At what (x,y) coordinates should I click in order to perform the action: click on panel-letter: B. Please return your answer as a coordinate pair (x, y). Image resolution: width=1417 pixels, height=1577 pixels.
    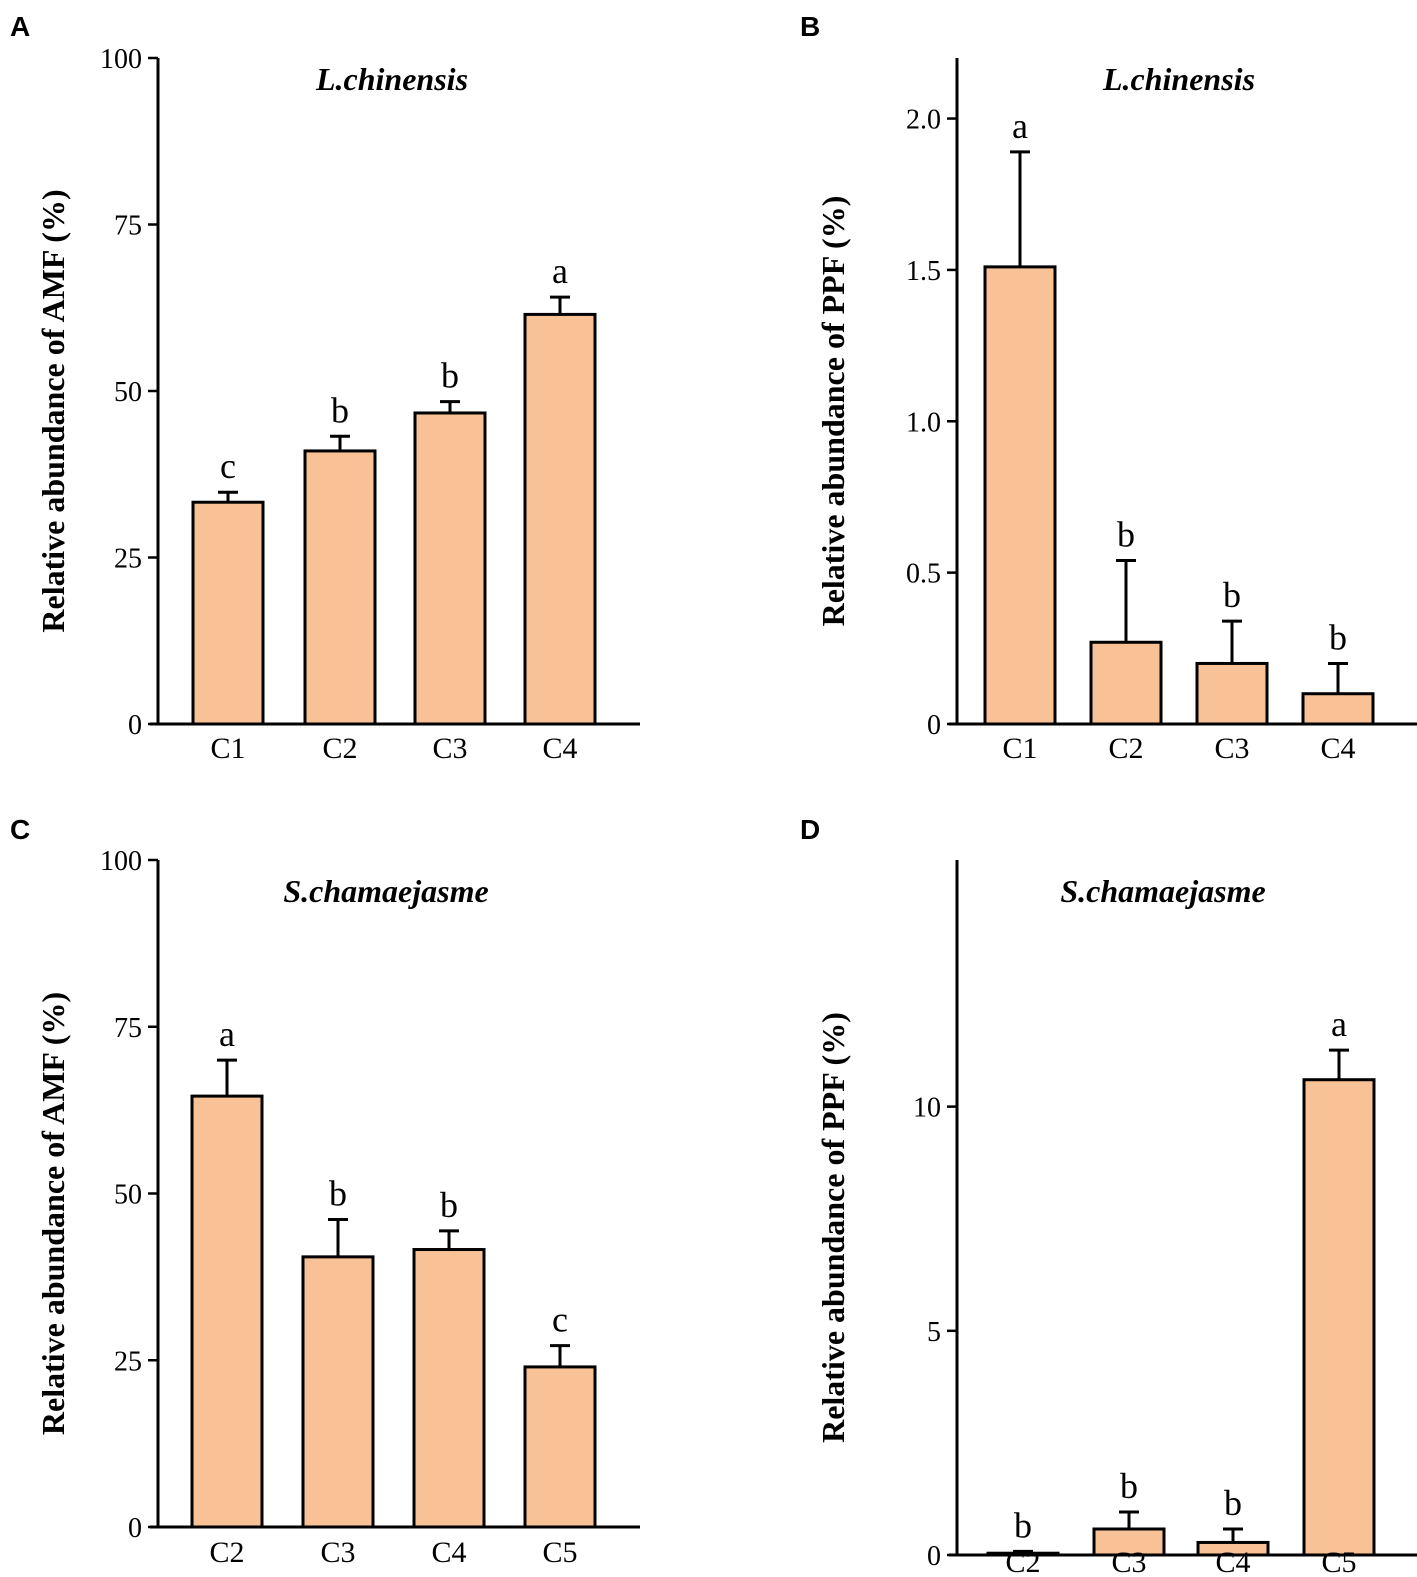
    Looking at the image, I should click on (810, 26).